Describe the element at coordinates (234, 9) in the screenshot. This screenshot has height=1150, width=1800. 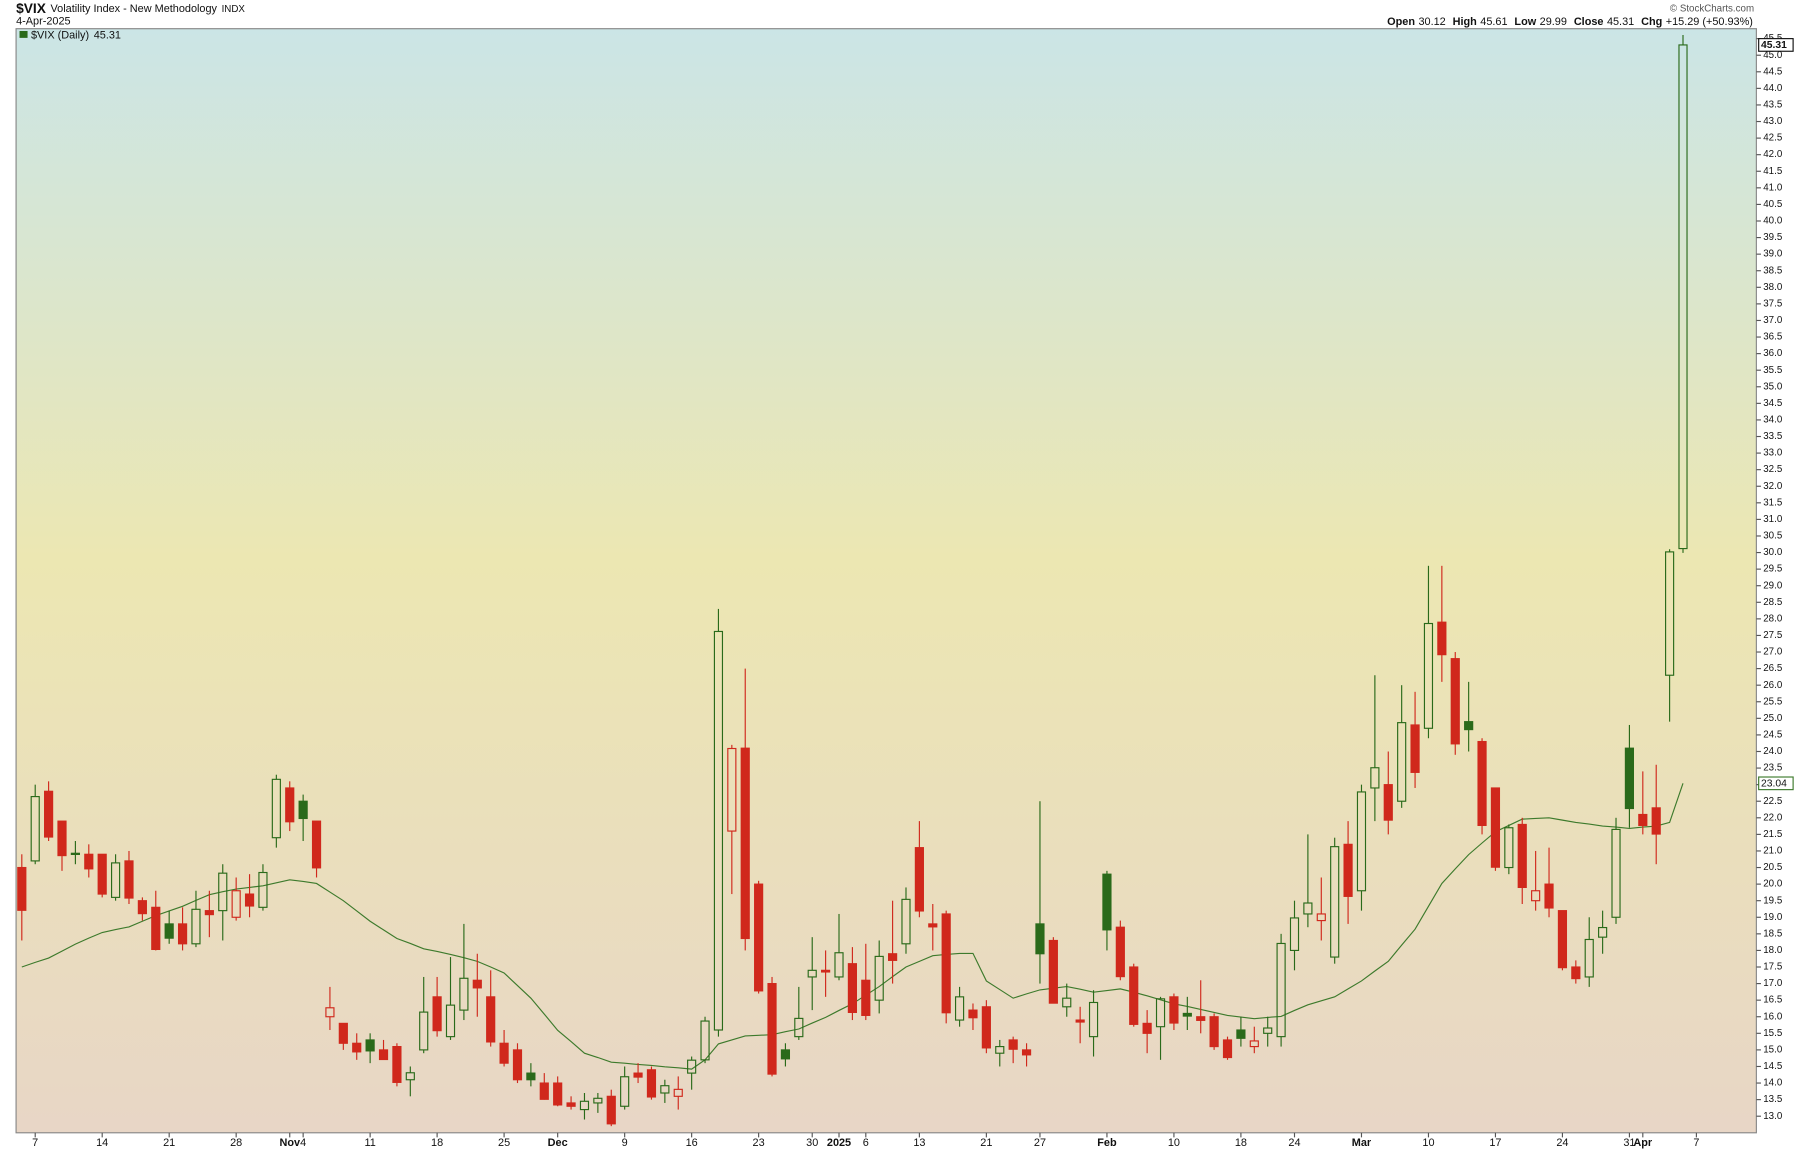
I see `exchange: INDX` at that location.